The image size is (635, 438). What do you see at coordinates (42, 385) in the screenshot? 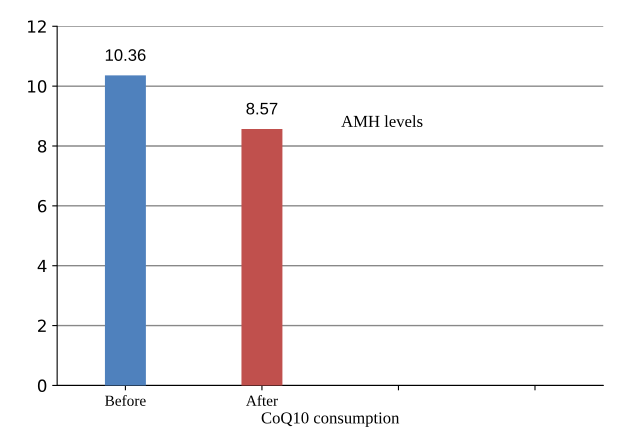
I see `y-tick-label: 0` at bounding box center [42, 385].